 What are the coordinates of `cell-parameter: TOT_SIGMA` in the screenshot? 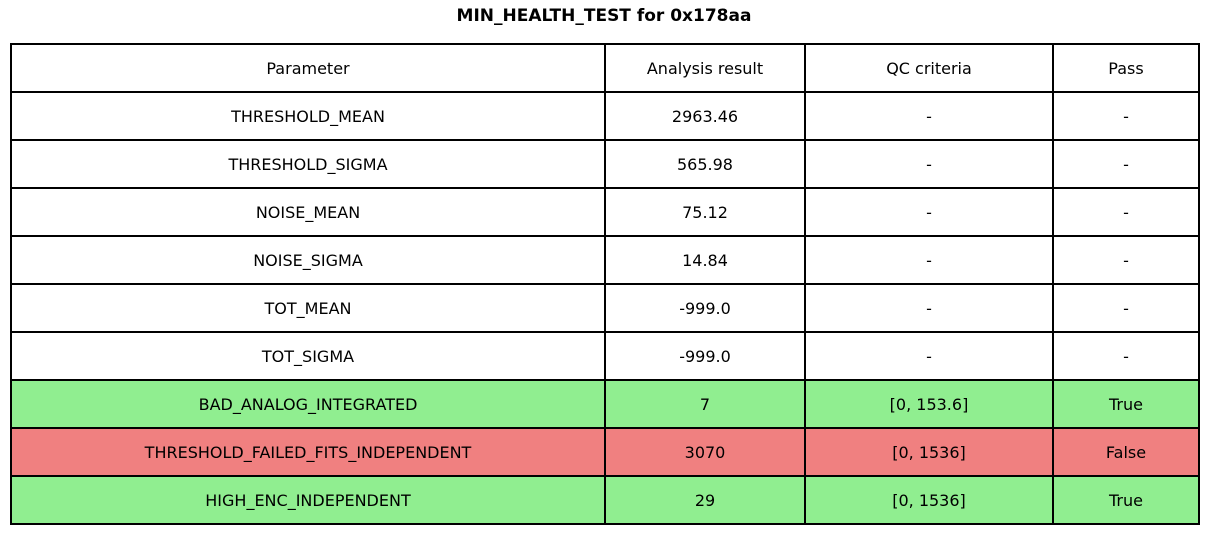 It's located at (308, 356).